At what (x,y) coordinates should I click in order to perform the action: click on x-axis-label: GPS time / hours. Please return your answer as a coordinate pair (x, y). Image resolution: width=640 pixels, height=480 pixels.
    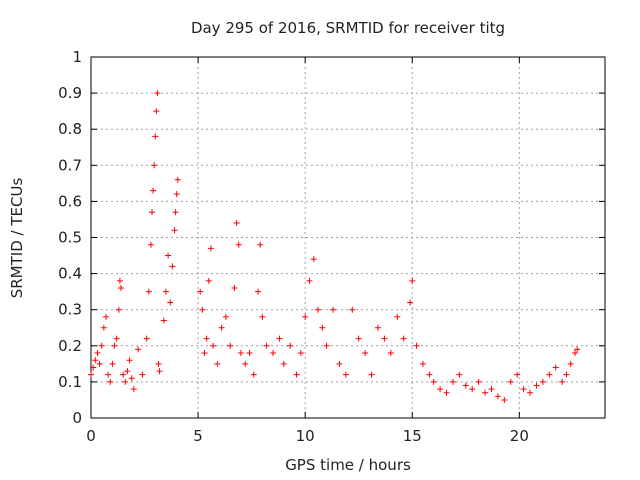
    Looking at the image, I should click on (348, 465).